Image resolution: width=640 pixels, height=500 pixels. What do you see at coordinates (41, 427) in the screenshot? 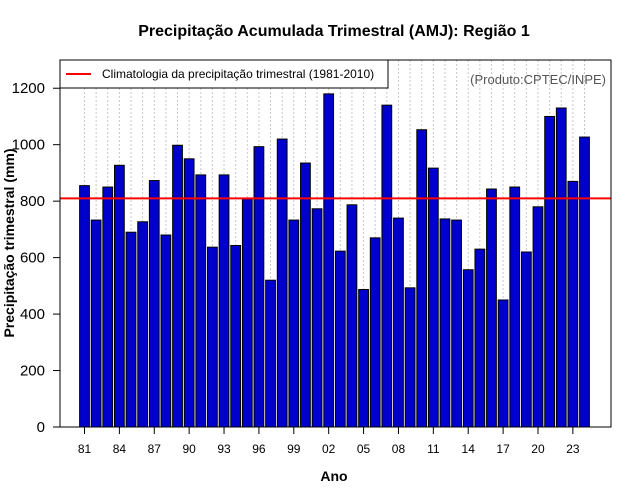
I see `y-tick-label: 0` at bounding box center [41, 427].